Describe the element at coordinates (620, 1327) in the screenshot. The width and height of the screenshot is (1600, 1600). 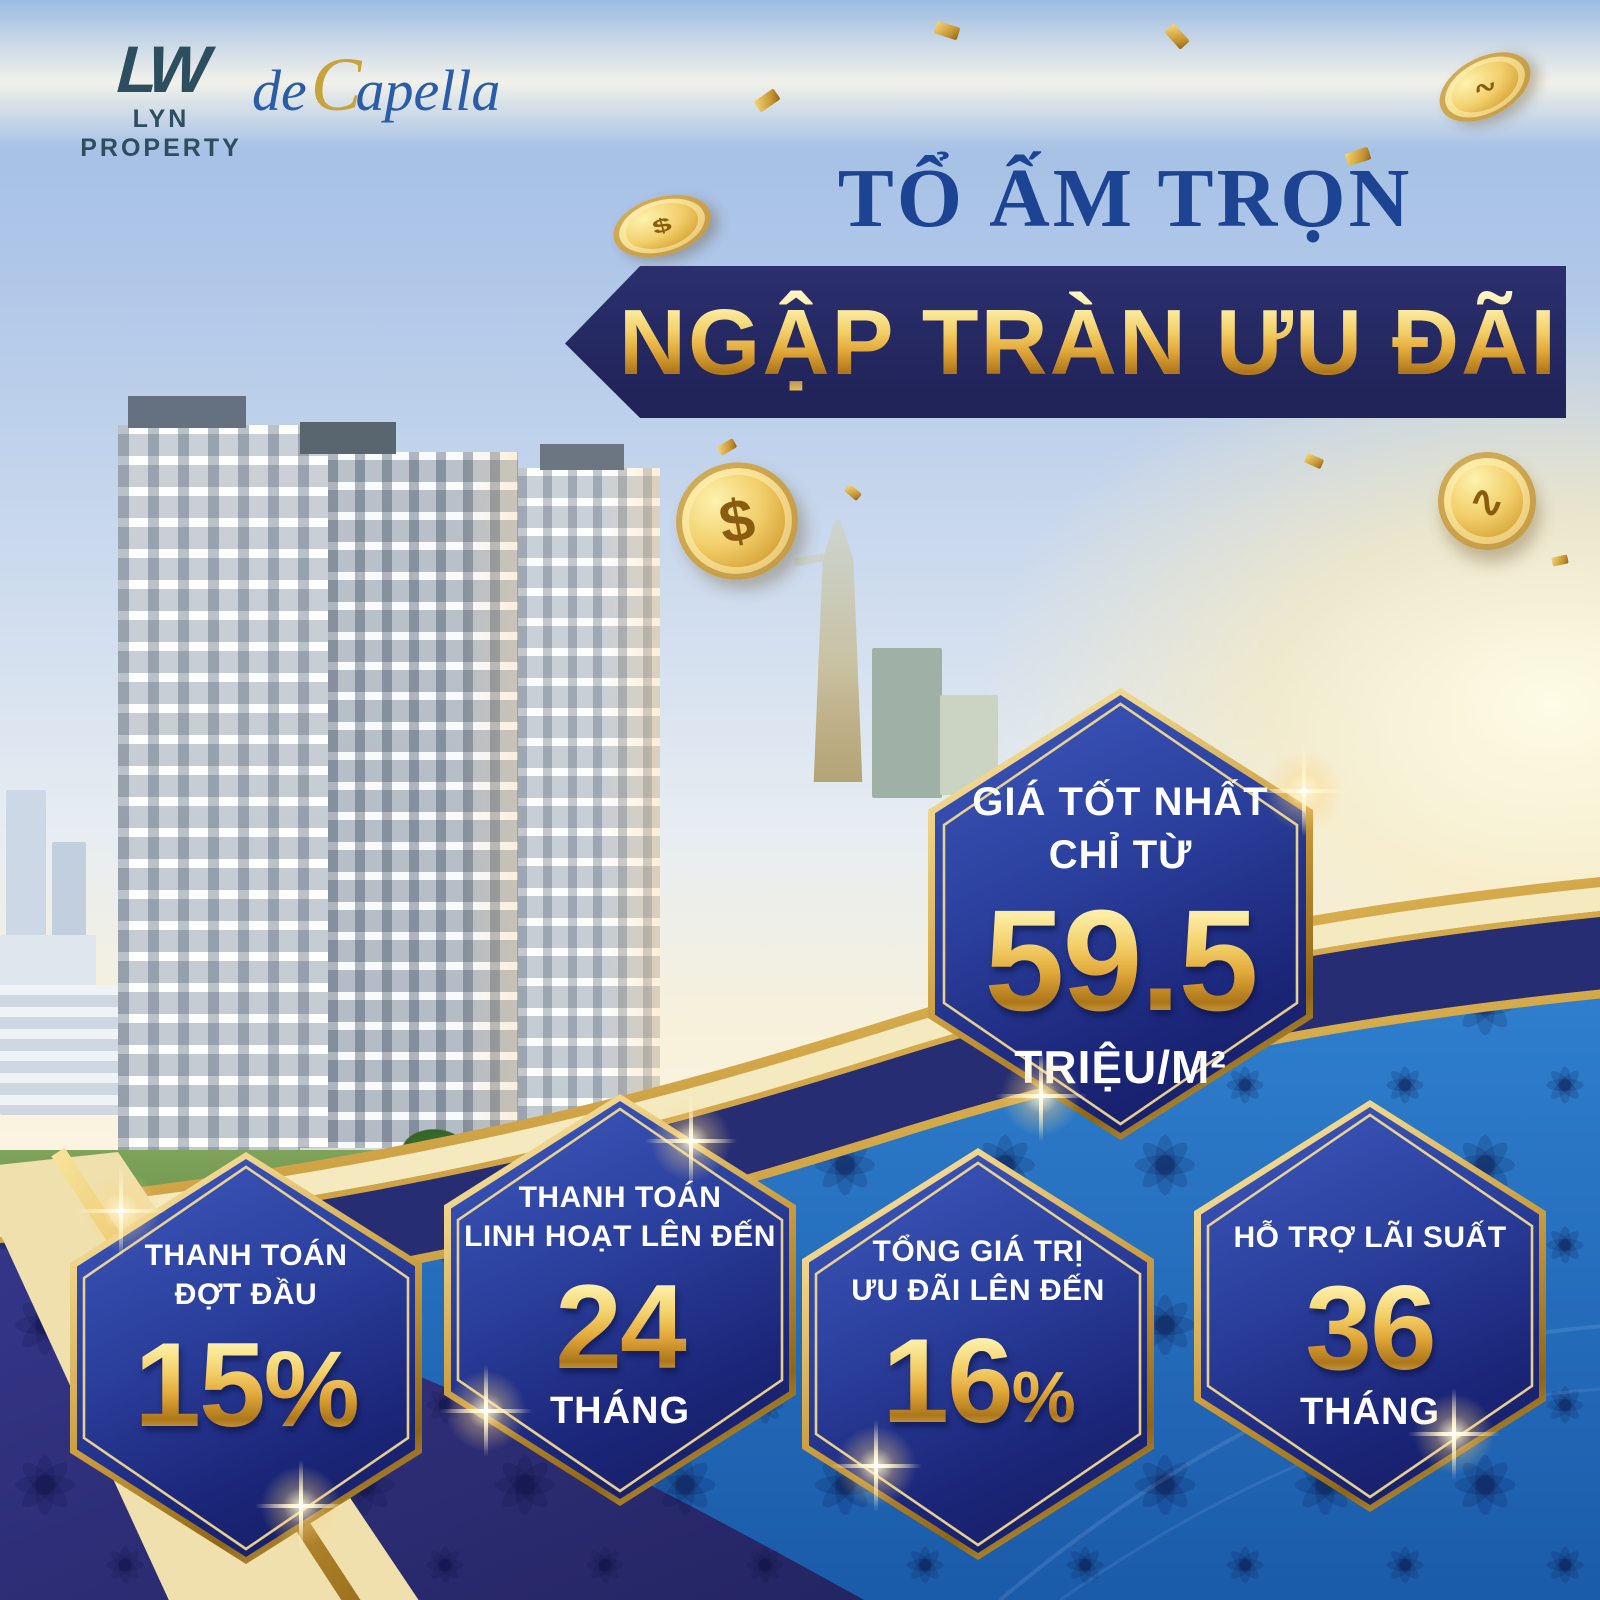
I see `offer-value: 24` at that location.